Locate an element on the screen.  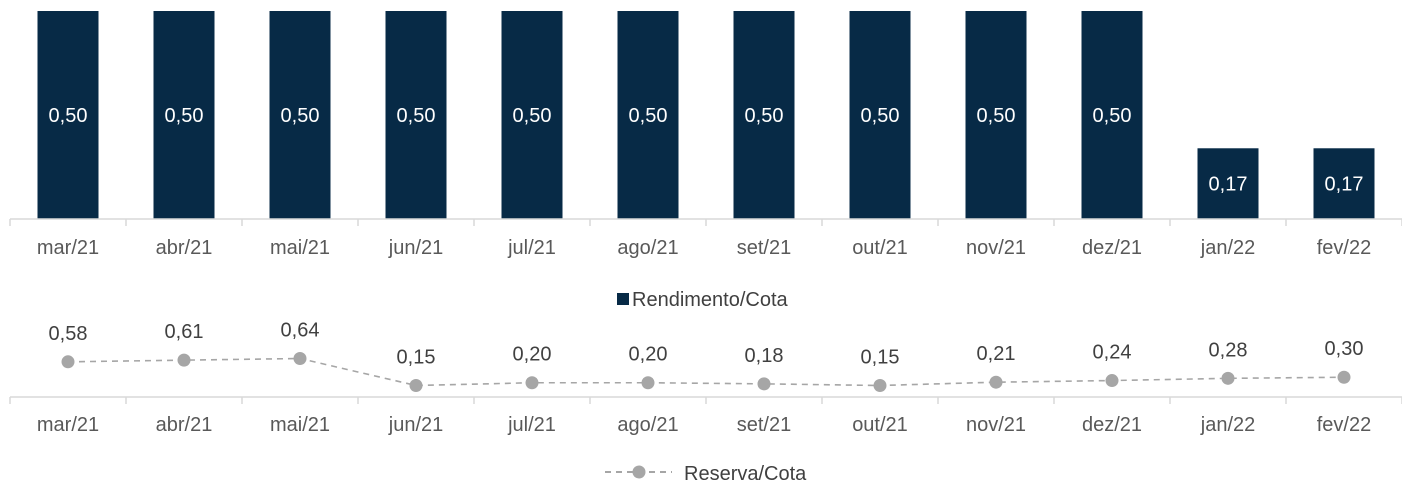
bar-chart-legend: Rendimento/Cota is located at coordinates (703, 300).